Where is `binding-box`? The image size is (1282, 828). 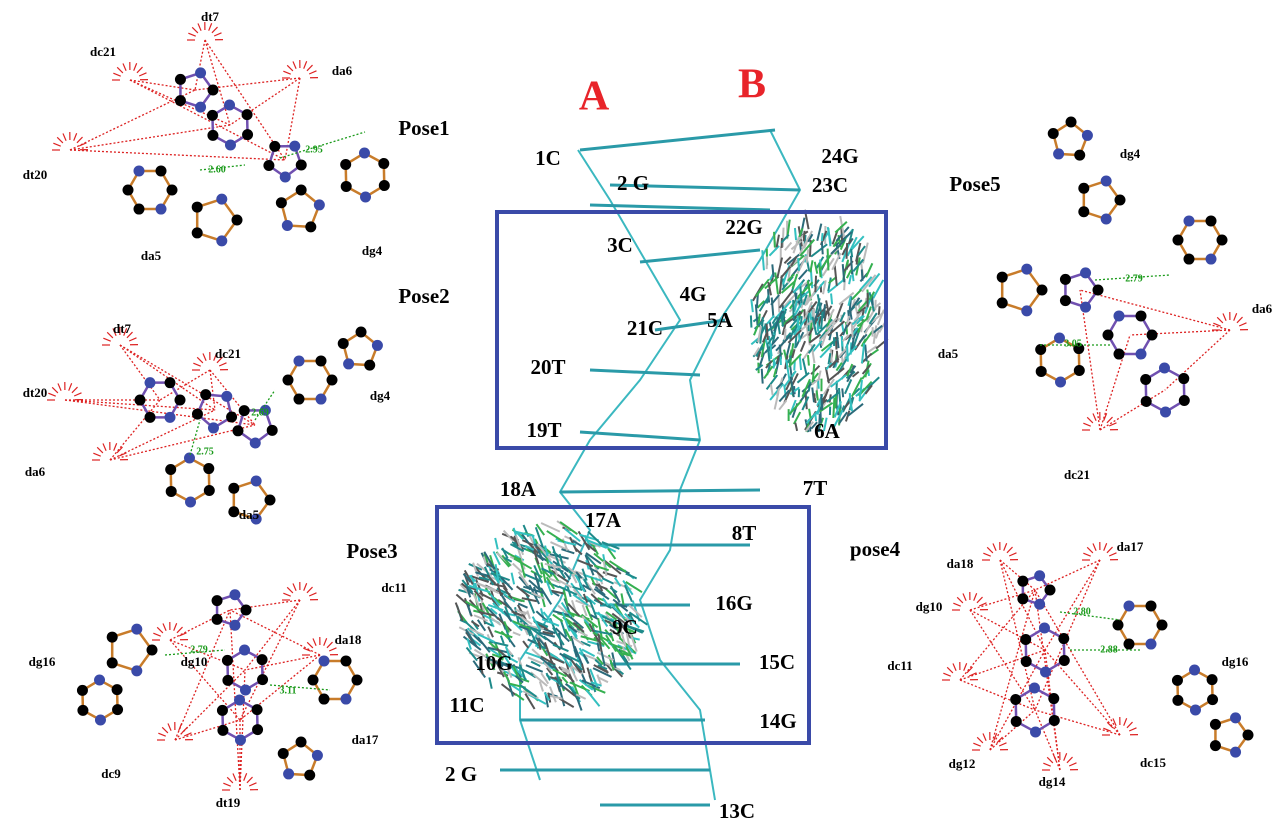
binding-box is located at coordinates (623, 625).